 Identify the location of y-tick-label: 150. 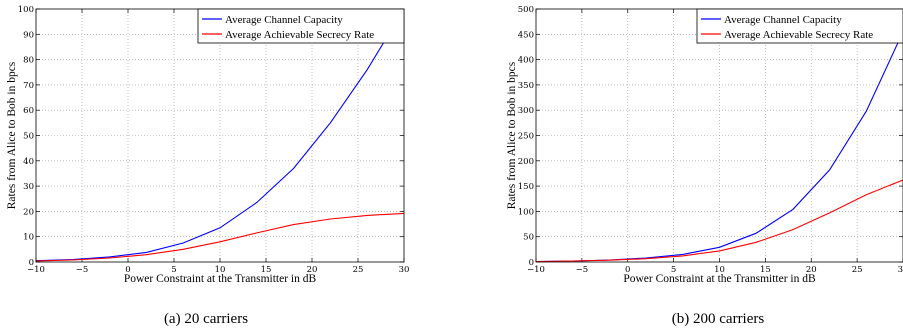
(526, 187).